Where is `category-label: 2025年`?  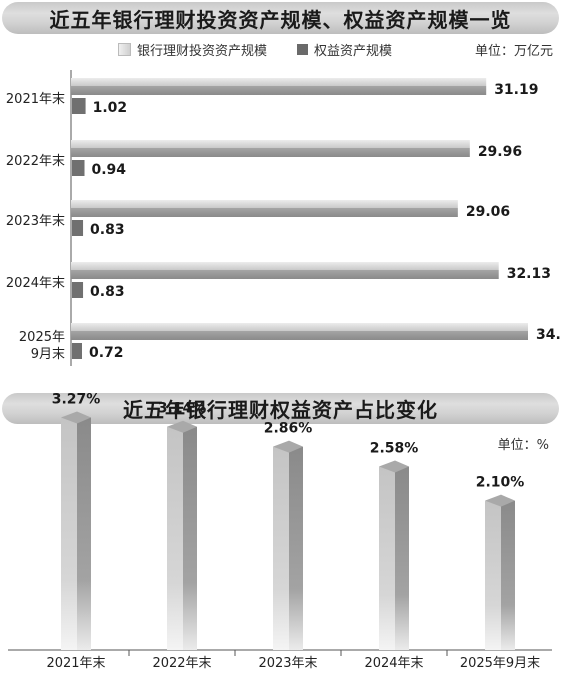 category-label: 2025年 is located at coordinates (42, 337).